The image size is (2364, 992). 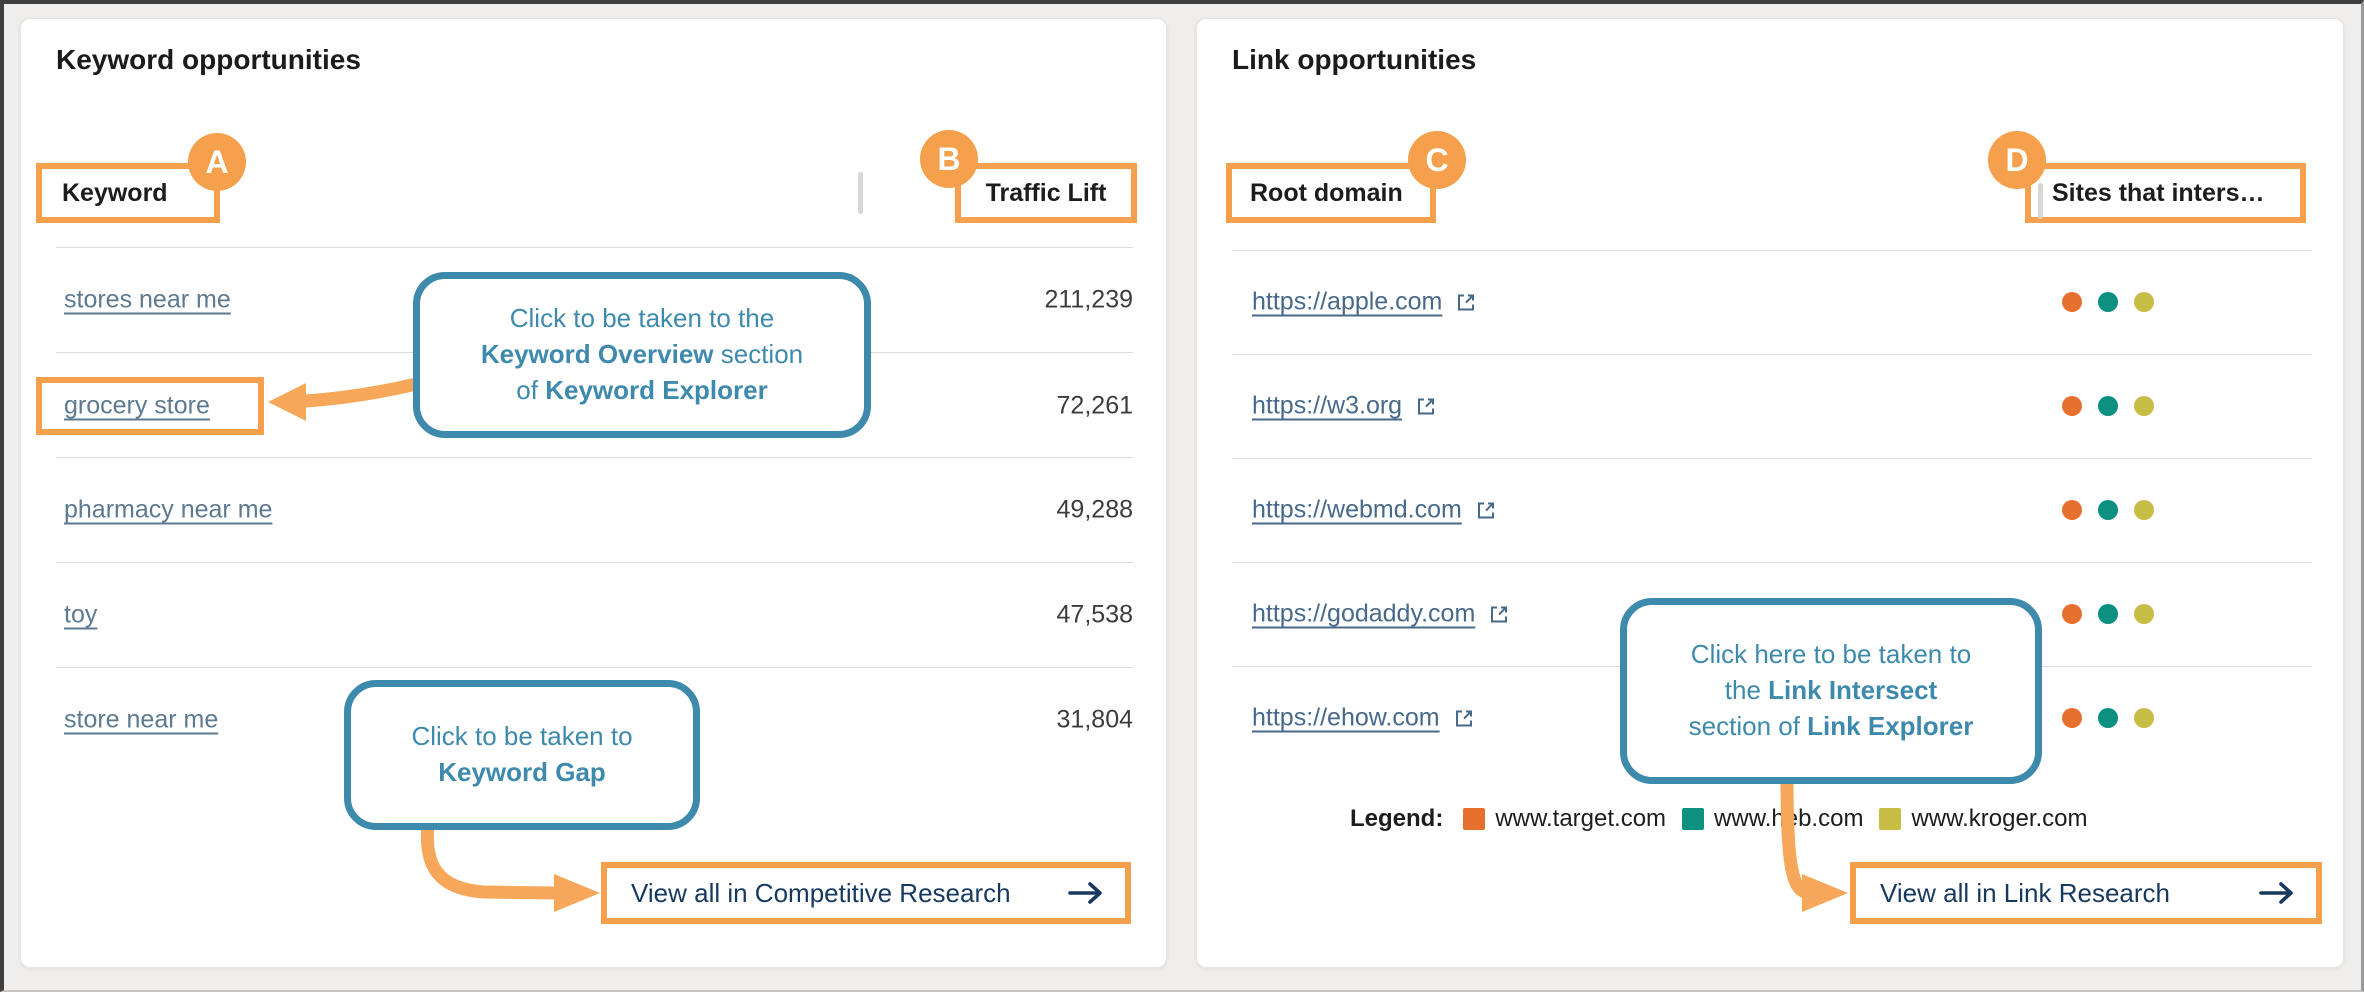 What do you see at coordinates (1094, 509) in the screenshot?
I see `traffic-lift-value: 49,288` at bounding box center [1094, 509].